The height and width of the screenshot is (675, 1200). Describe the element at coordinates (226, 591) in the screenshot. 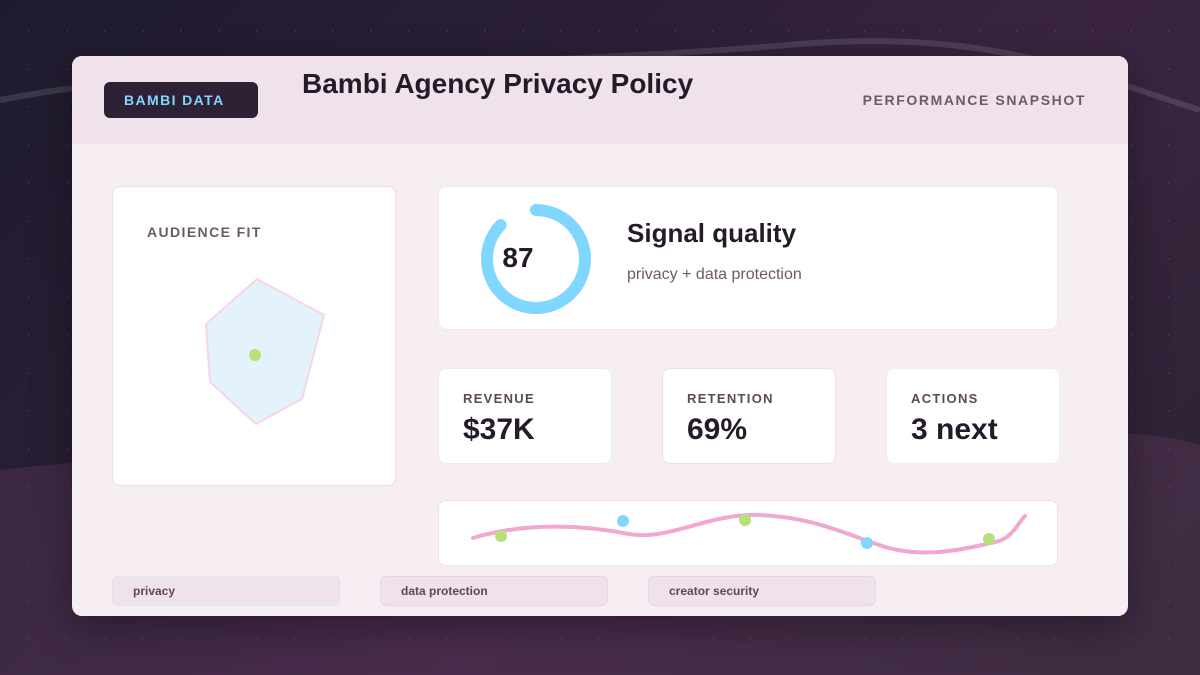

I see `tag-privacy: privacy` at that location.